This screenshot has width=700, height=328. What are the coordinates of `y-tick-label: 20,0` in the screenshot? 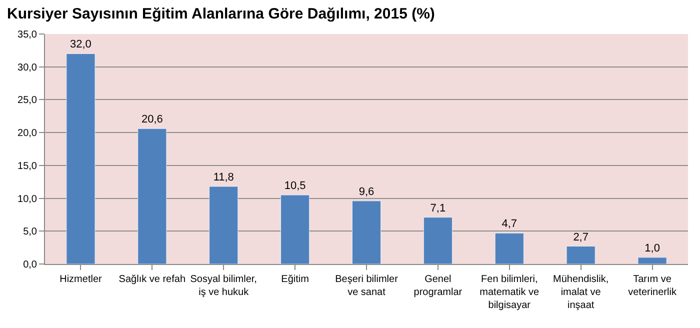 It's located at (28, 134).